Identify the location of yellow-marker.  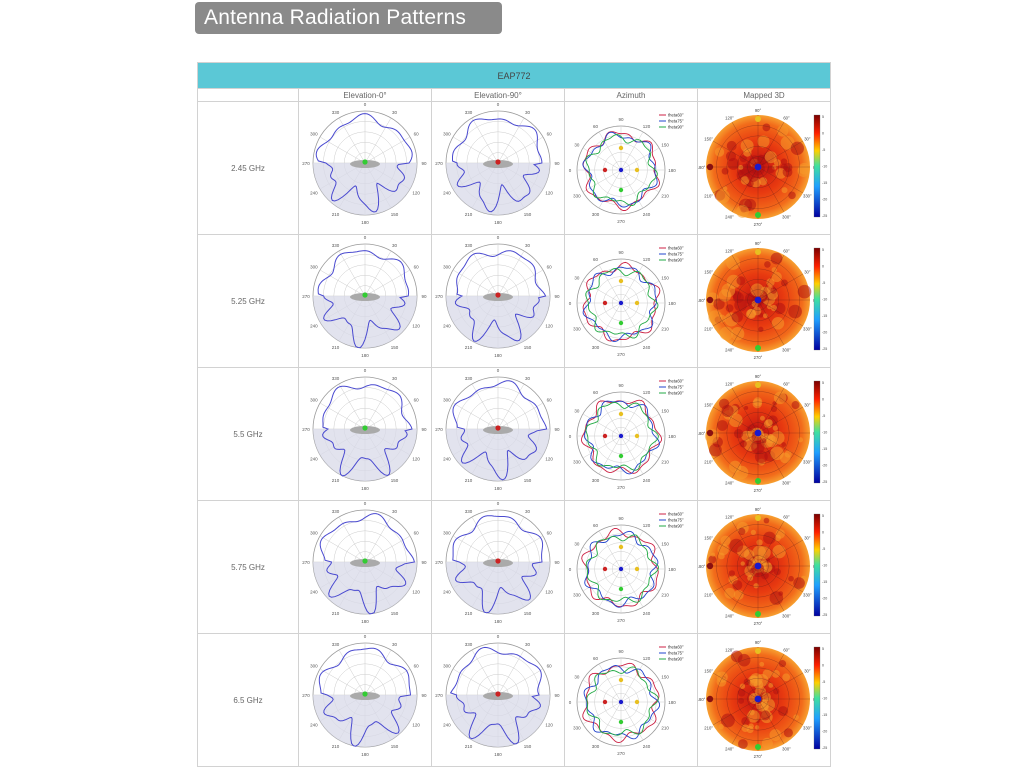
(758, 651).